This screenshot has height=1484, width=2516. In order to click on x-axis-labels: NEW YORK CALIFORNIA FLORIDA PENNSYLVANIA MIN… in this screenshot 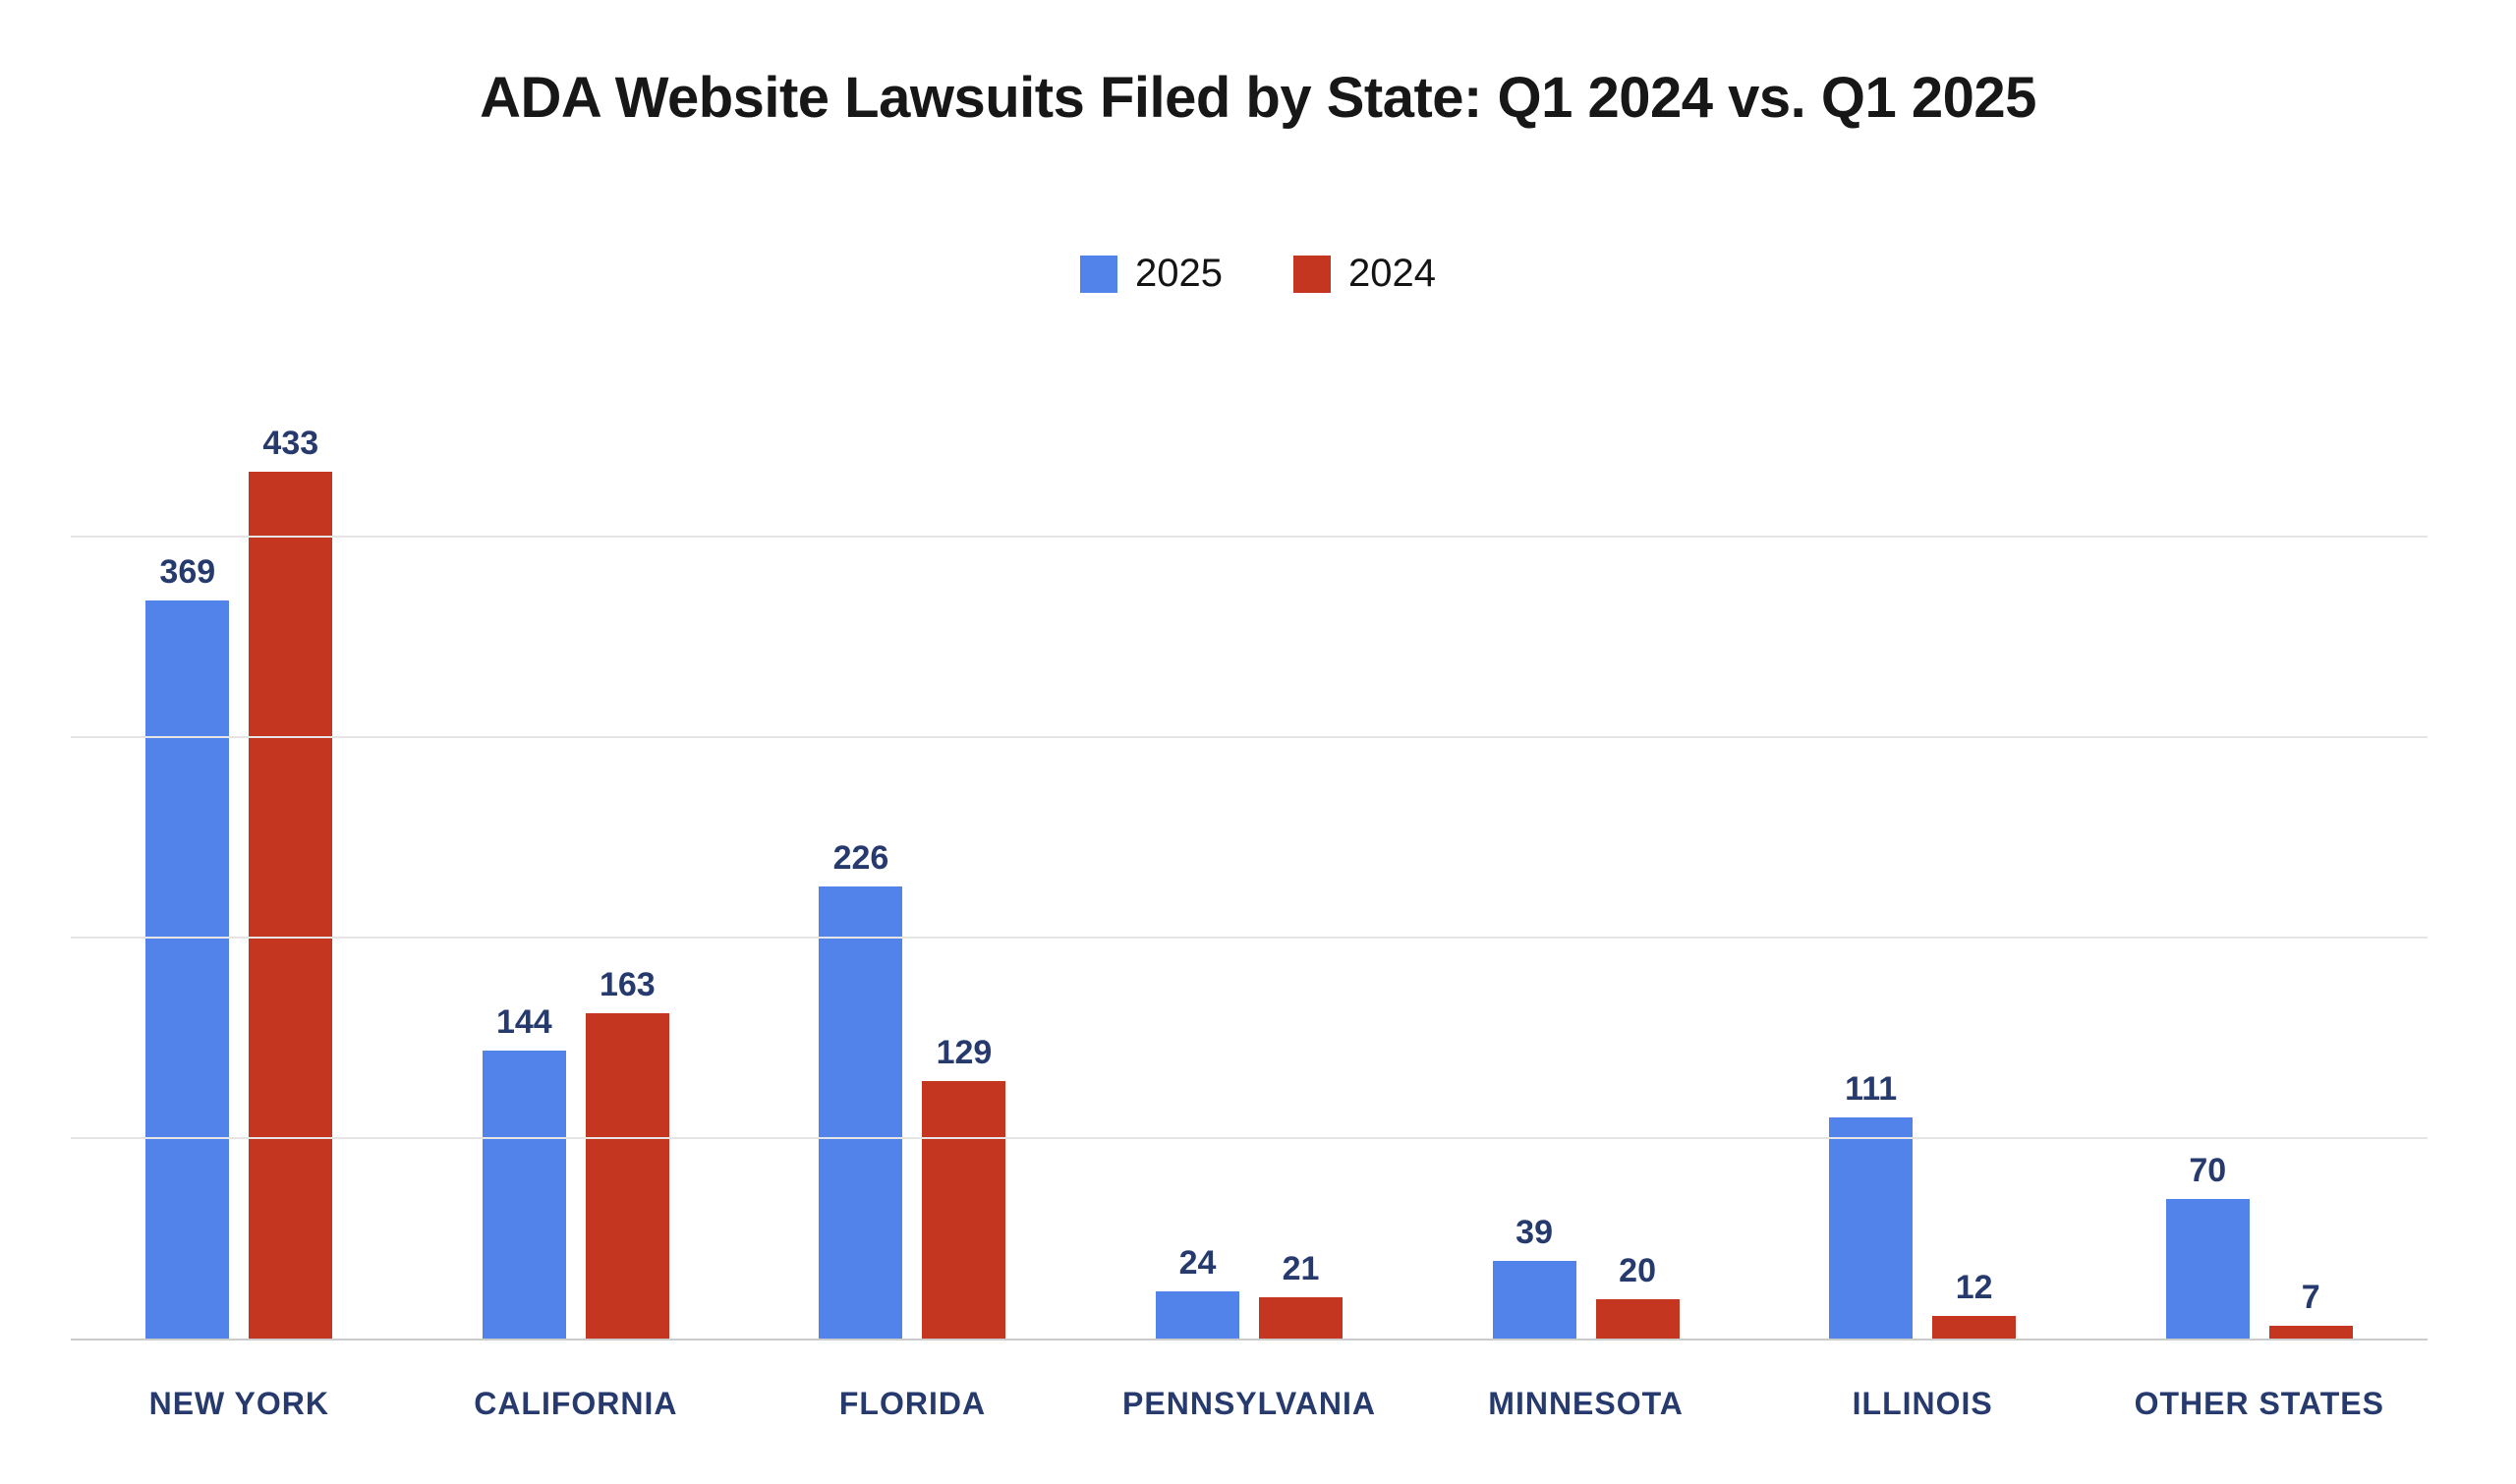, I will do `click(1249, 1404)`.